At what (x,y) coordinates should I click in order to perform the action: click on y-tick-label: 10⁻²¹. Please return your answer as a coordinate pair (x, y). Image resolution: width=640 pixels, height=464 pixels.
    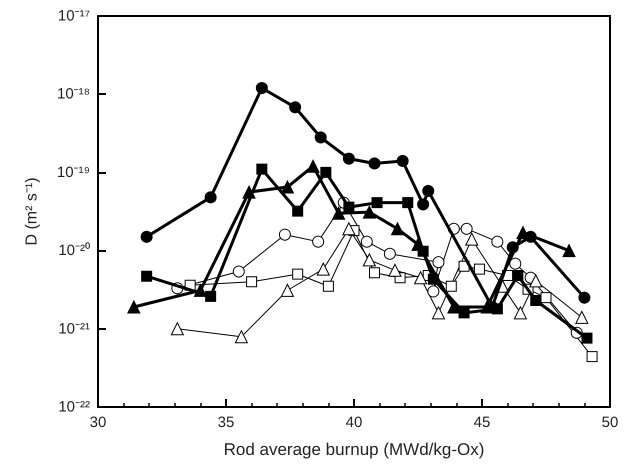
    Looking at the image, I should click on (74, 329).